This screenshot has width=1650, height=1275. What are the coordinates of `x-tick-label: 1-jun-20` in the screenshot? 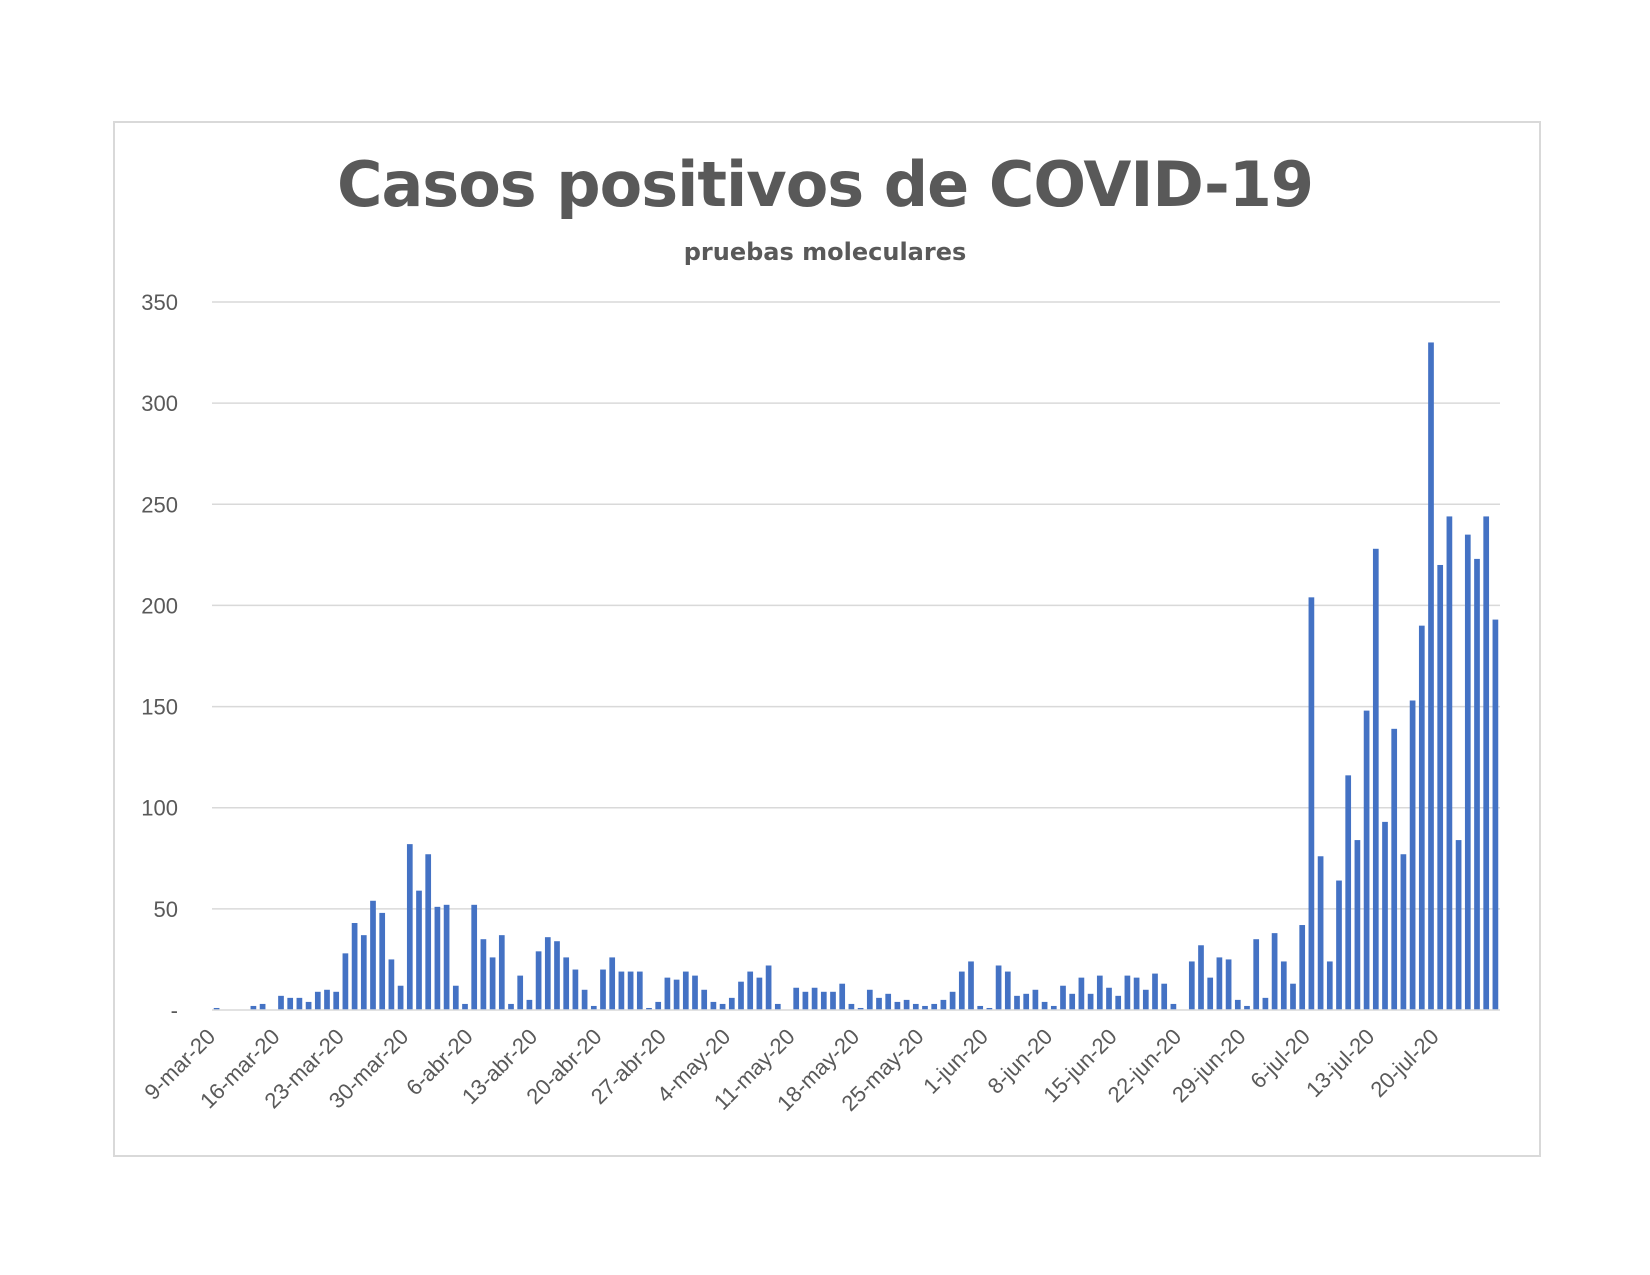 It's located at (955, 1061).